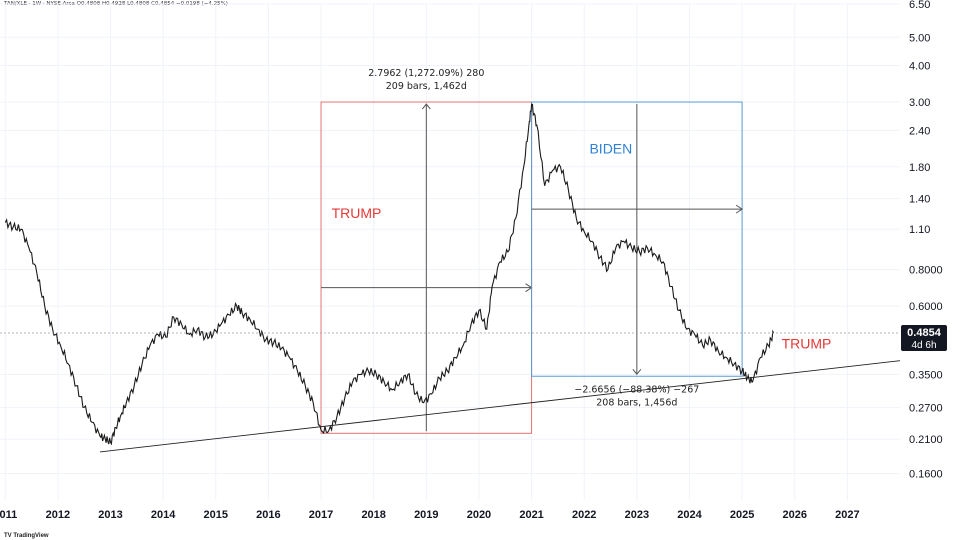 The height and width of the screenshot is (540, 960). I want to click on support-trendline, so click(500, 406).